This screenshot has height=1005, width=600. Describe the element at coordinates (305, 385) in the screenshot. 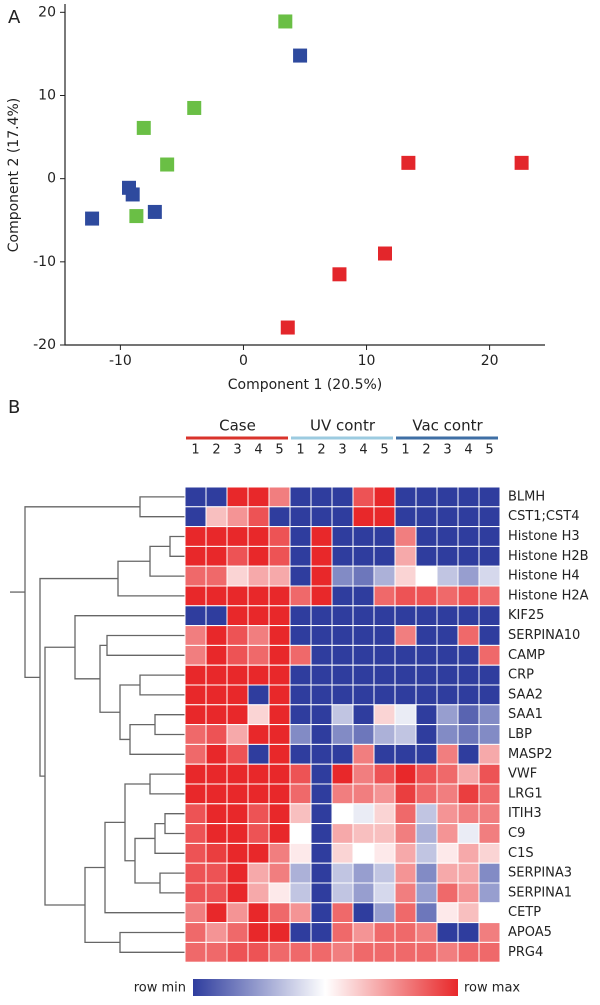

I see `x-axis-label: Component 1 (20.5%)` at that location.